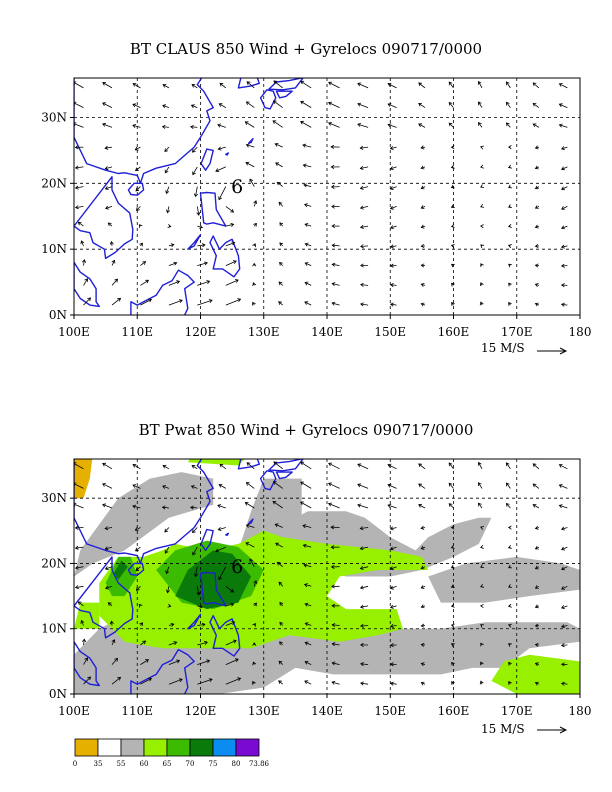 This screenshot has height=792, width=612. What do you see at coordinates (503, 348) in the screenshot?
I see `top-wind-scale-label: 15 M/S` at bounding box center [503, 348].